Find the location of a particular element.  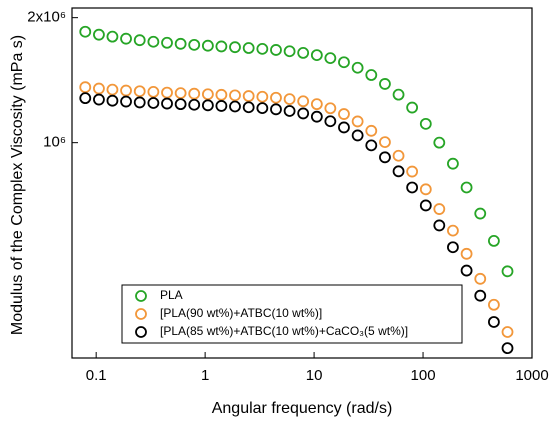

legend-label: [PLA(90 wt%)+ATBC(10 wt%)] is located at coordinates (241, 313).